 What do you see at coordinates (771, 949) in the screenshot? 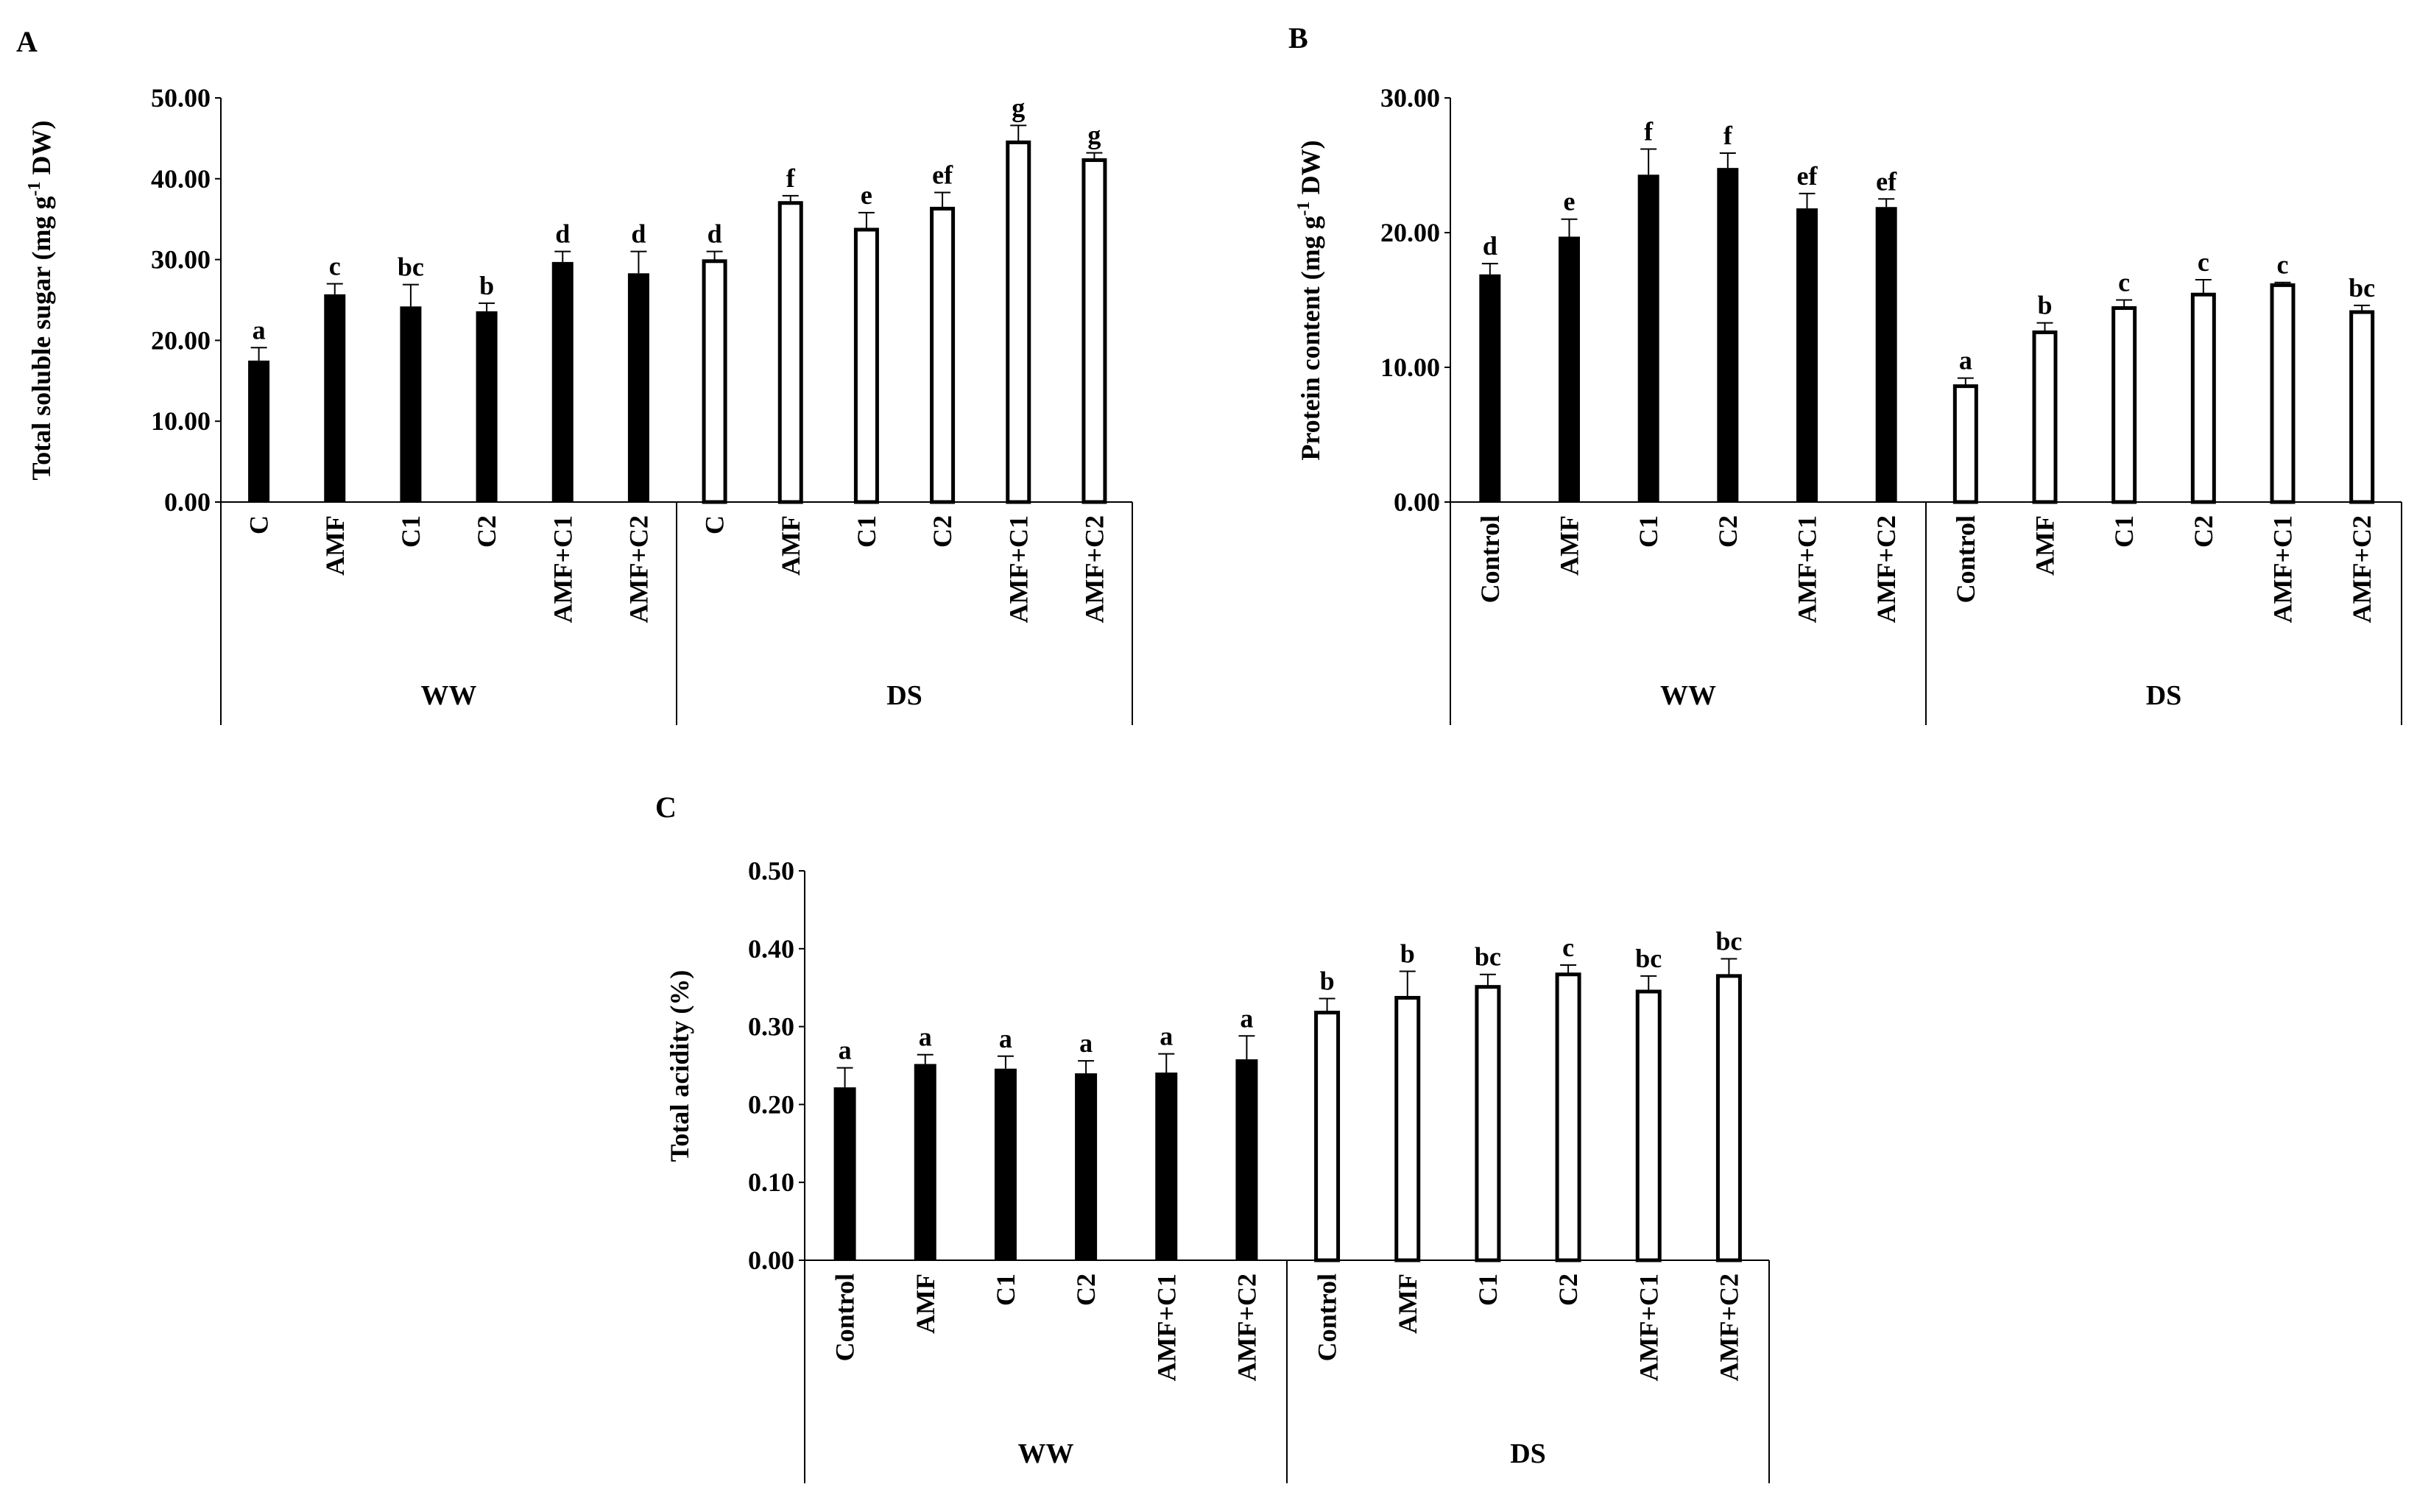
I see `y-tick-label: 0.40` at bounding box center [771, 949].